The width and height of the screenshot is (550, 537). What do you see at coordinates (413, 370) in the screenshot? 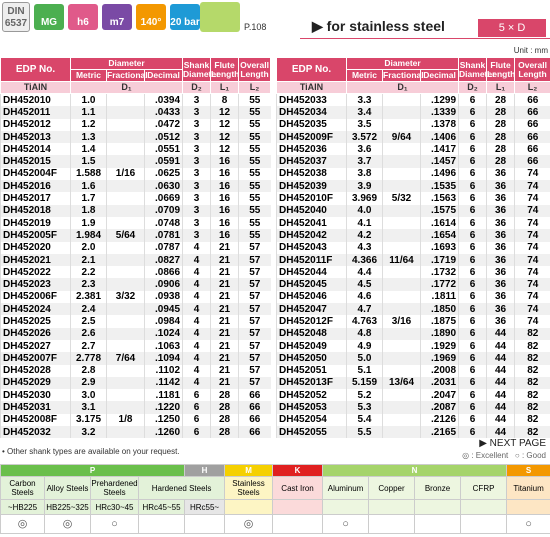
I see `data-row: DH452051 5.1 .2008 6 44 82` at bounding box center [413, 370].